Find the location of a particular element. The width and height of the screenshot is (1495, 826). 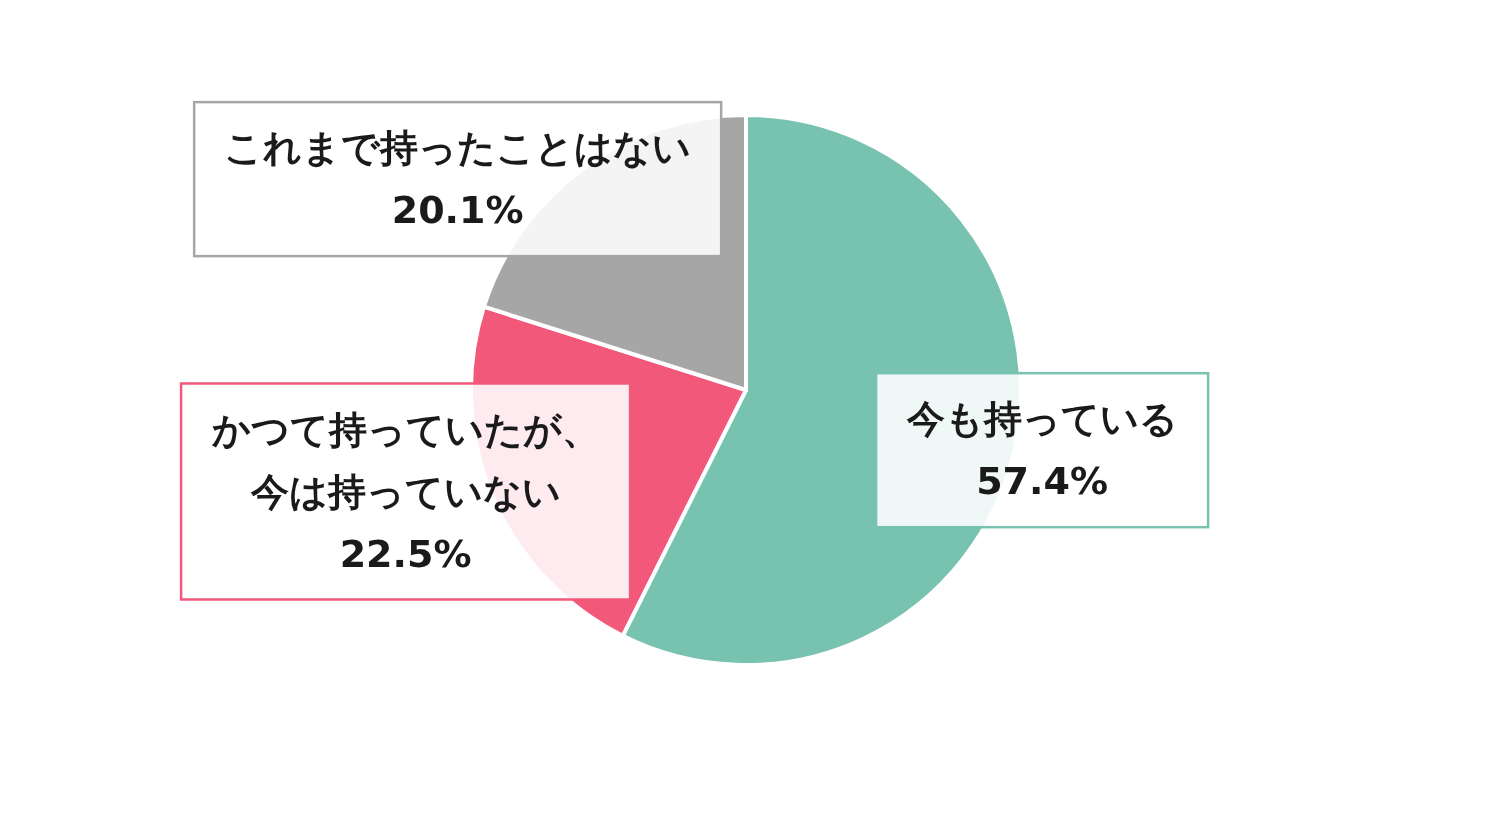

data-label: 20.1% is located at coordinates (457, 210).